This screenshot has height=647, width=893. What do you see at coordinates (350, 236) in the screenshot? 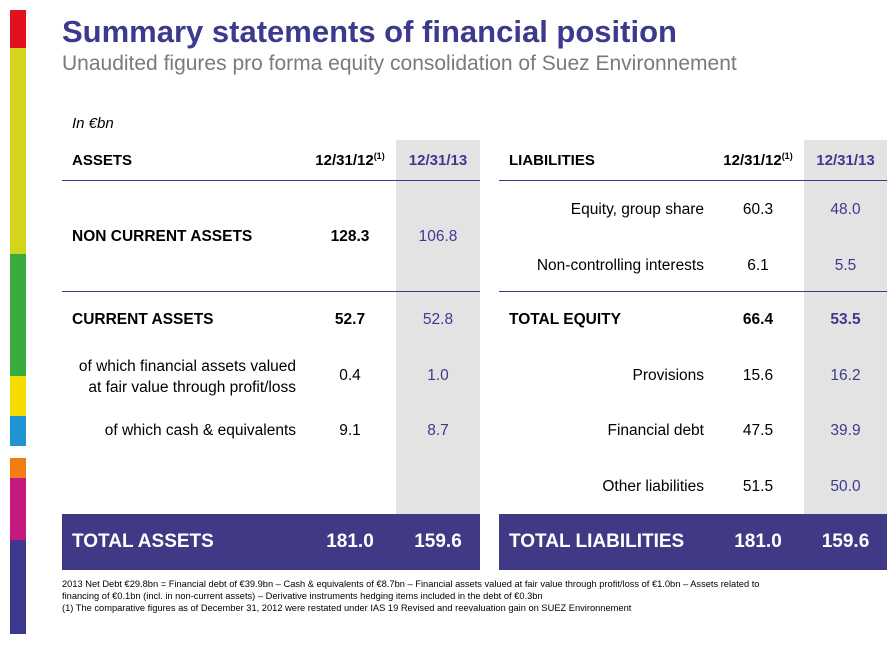
I see `assets-row-value-2012: 128.3` at bounding box center [350, 236].